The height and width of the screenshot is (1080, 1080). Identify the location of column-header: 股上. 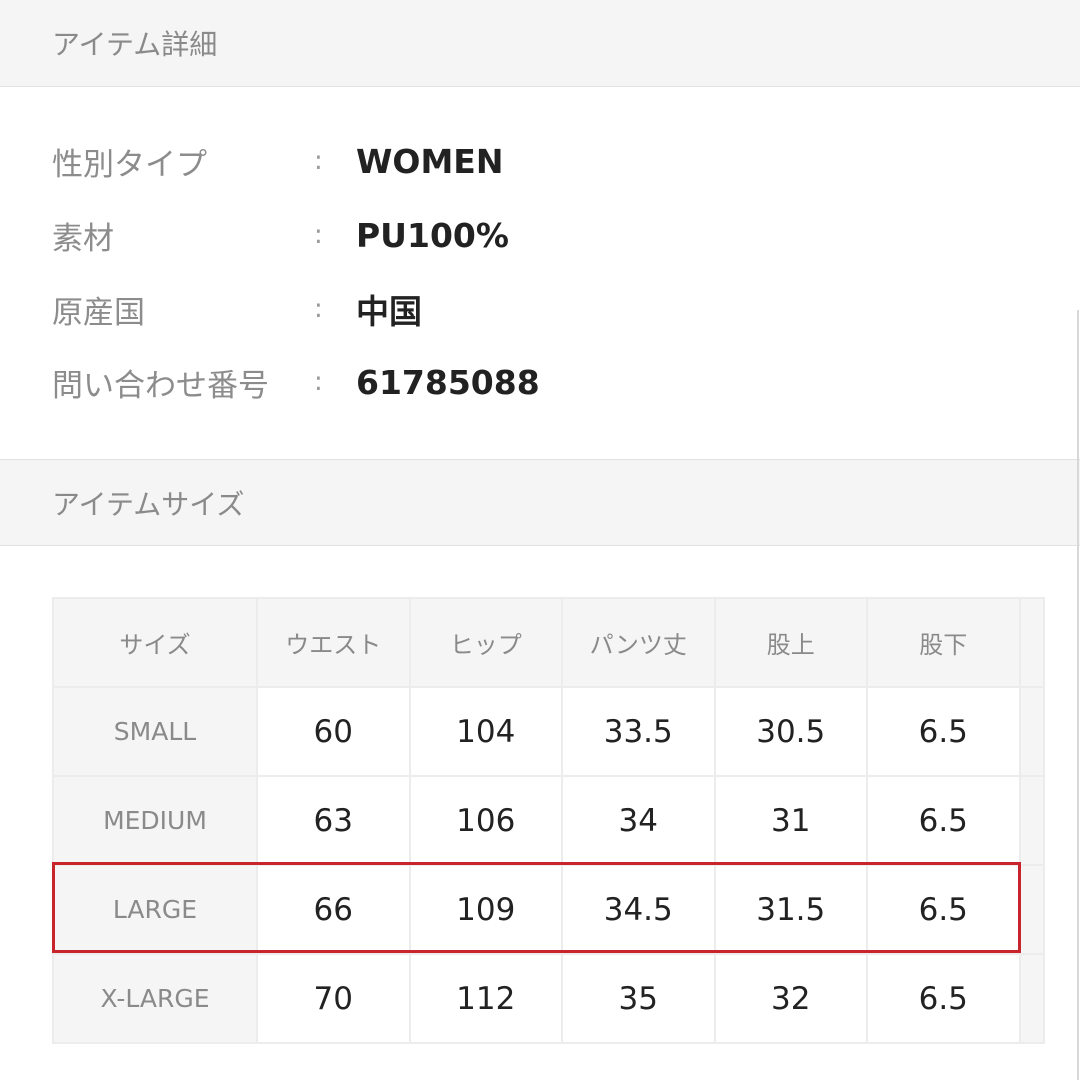
(790, 642).